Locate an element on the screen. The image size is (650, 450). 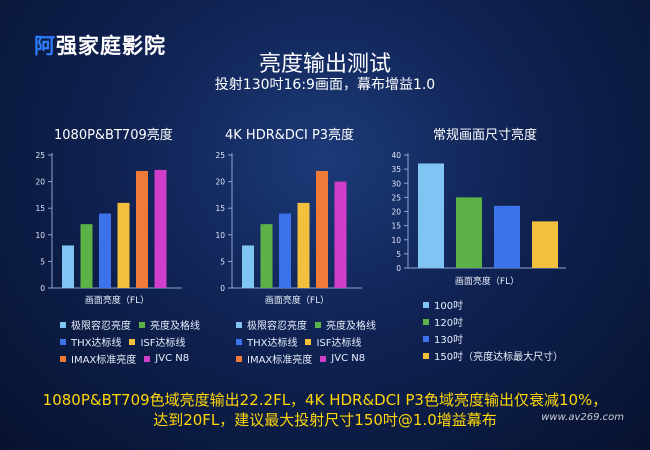
chart3-legend: 100吋 120吋 130吋 150吋（亮度达标最大尺寸） is located at coordinates (497, 330).